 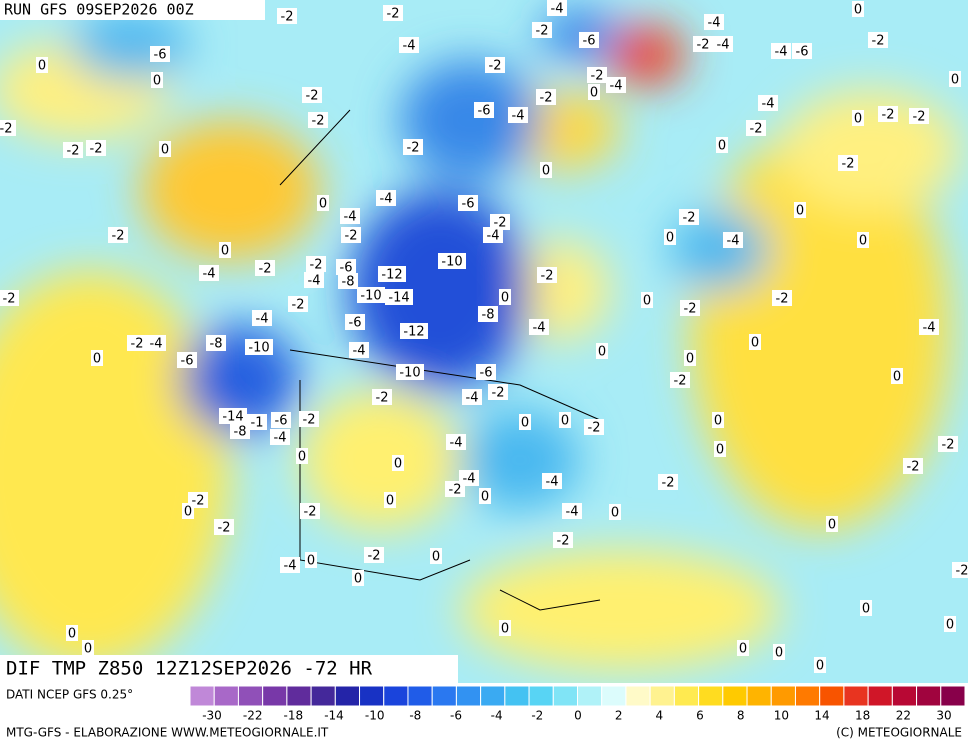 What do you see at coordinates (99, 10) in the screenshot?
I see `run-title: RUN GFS 09SEP2026 00Z` at bounding box center [99, 10].